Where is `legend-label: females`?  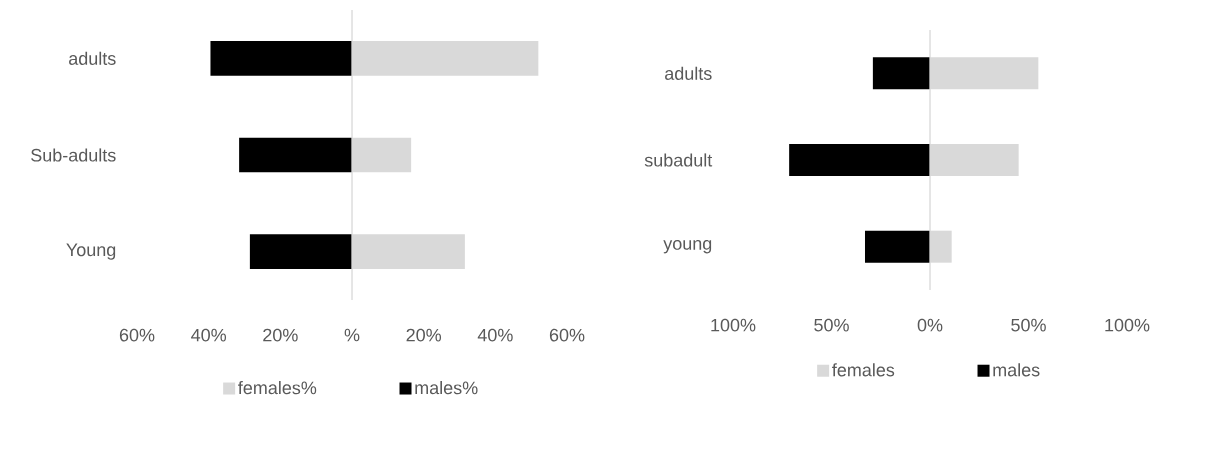 legend-label: females is located at coordinates (863, 370).